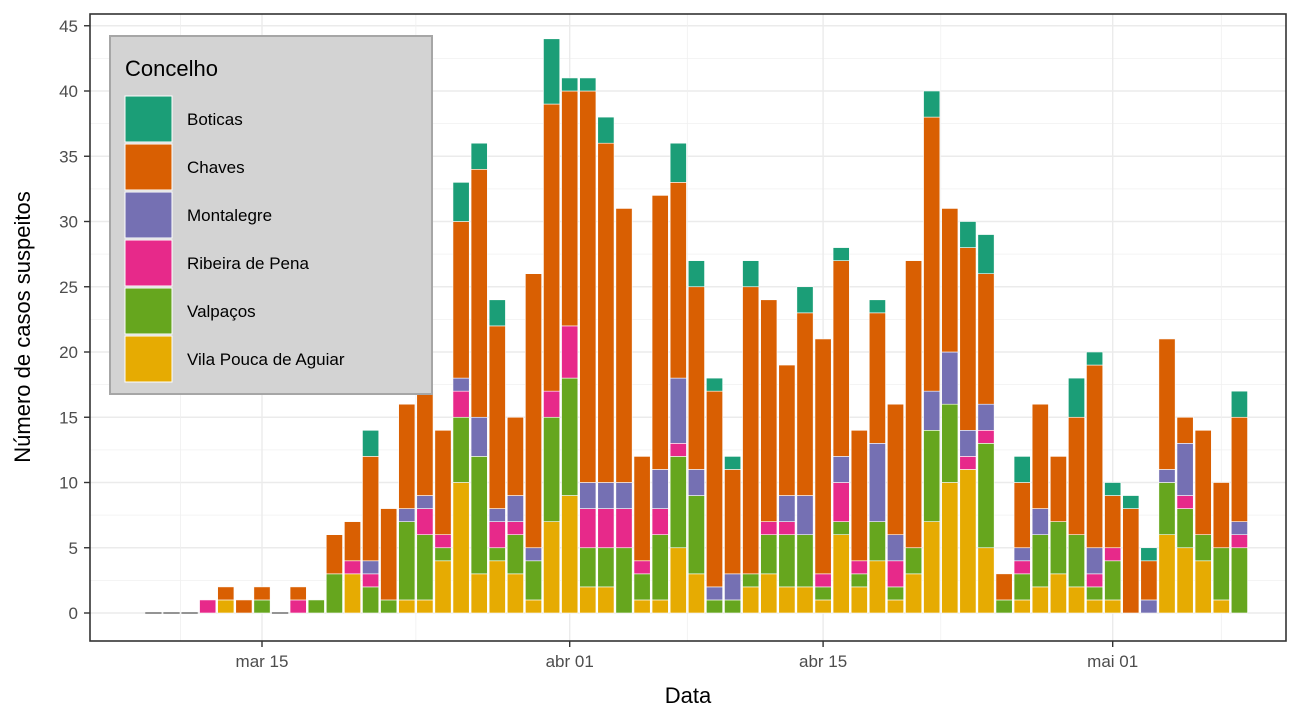  What do you see at coordinates (73, 613) in the screenshot?
I see `y-tick-label: 0` at bounding box center [73, 613].